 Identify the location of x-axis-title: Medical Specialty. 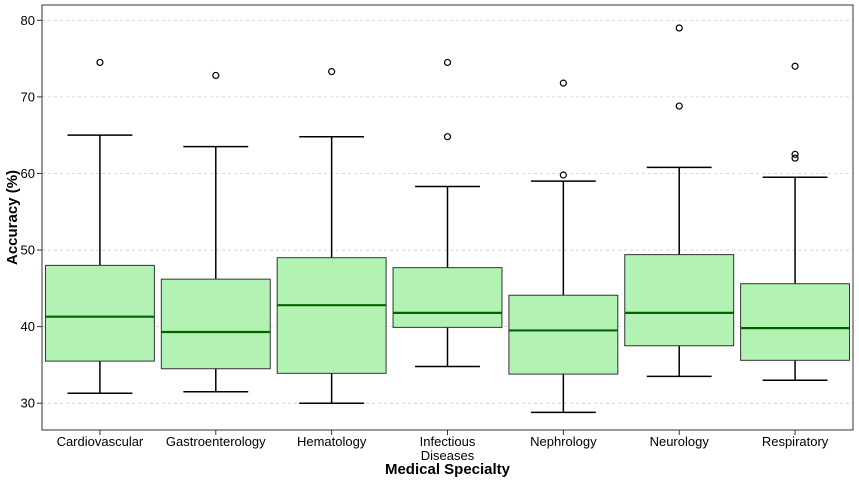
(448, 469).